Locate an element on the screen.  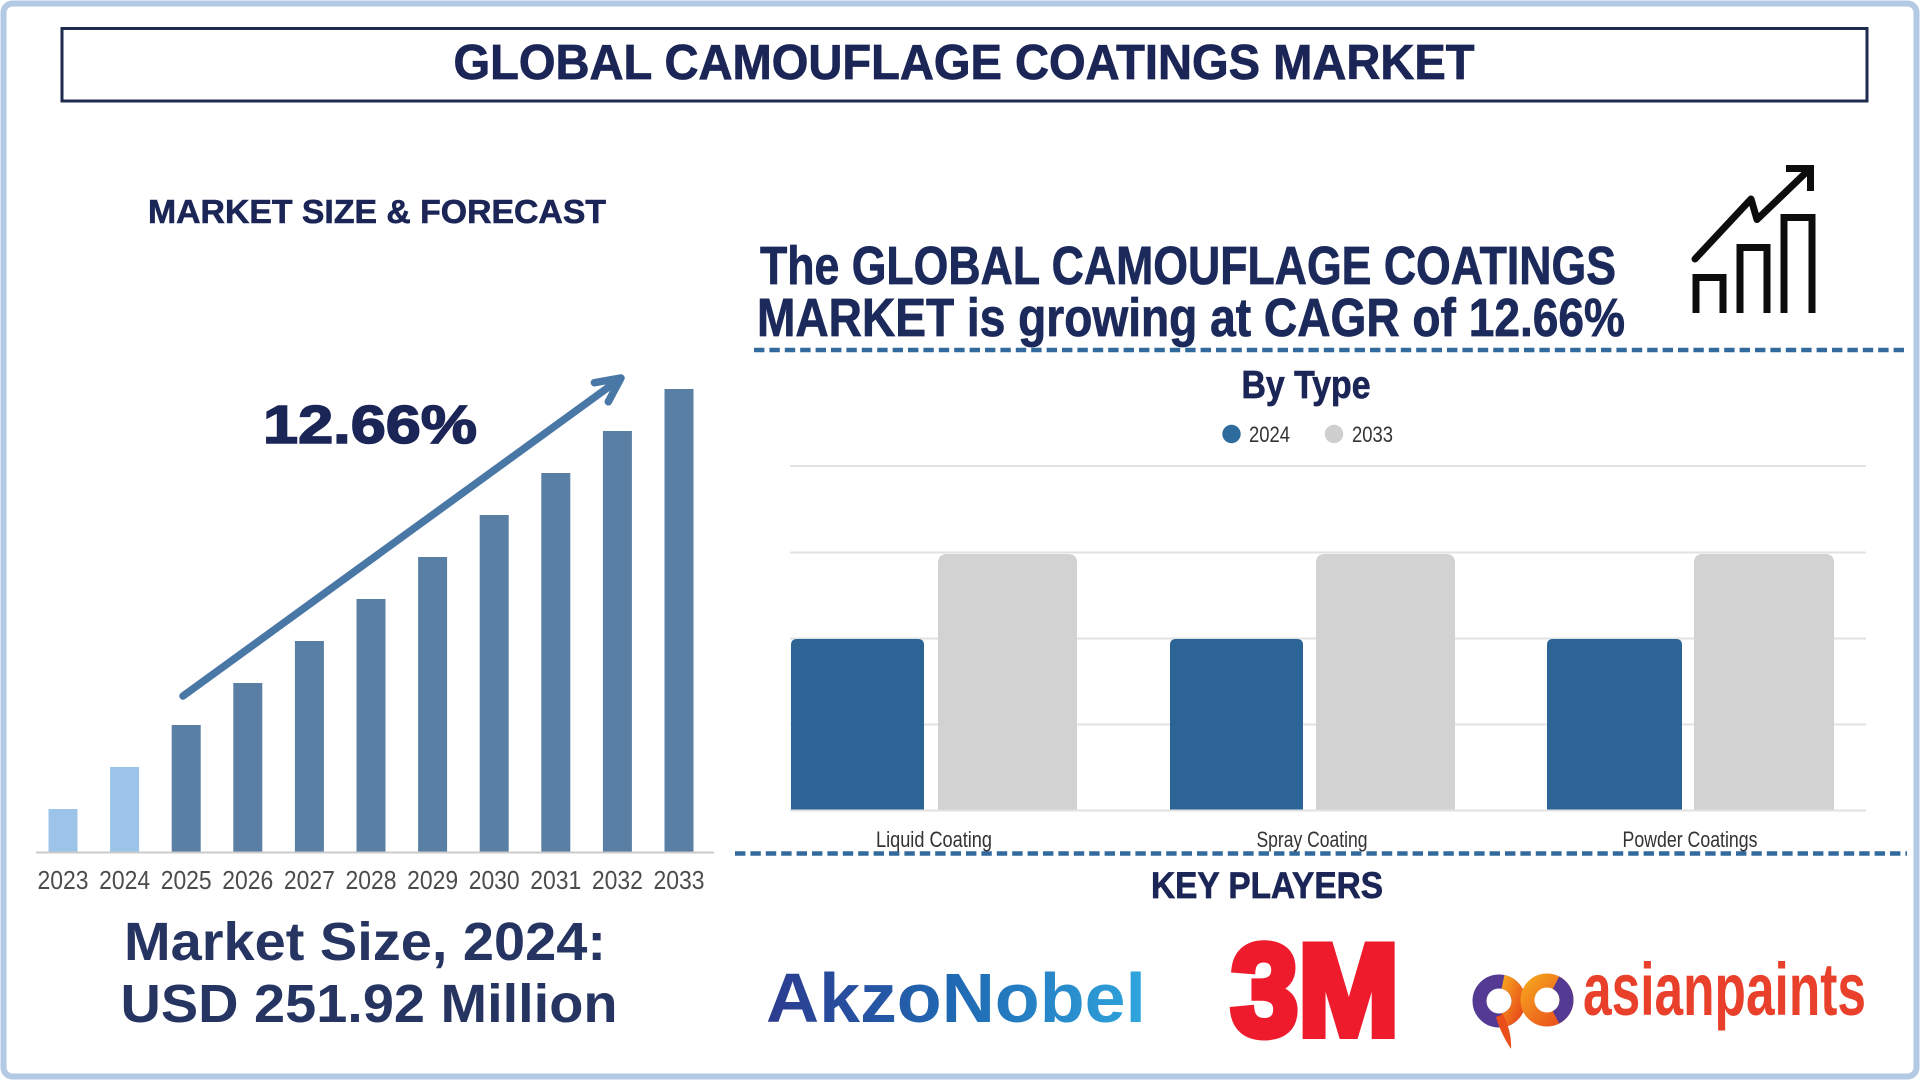
svg-text: 3M is located at coordinates (1315, 990).